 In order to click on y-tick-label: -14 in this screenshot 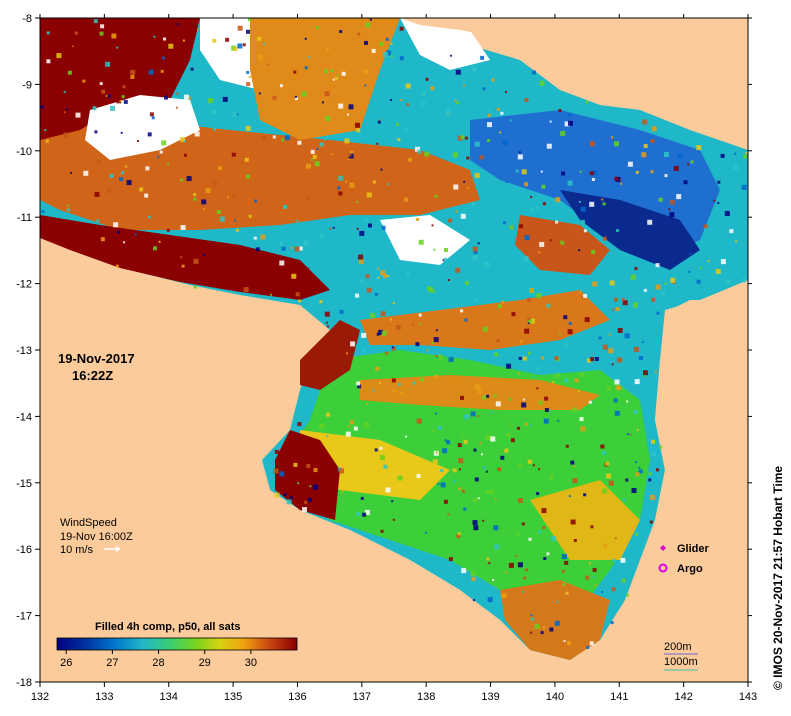, I will do `click(24, 417)`.